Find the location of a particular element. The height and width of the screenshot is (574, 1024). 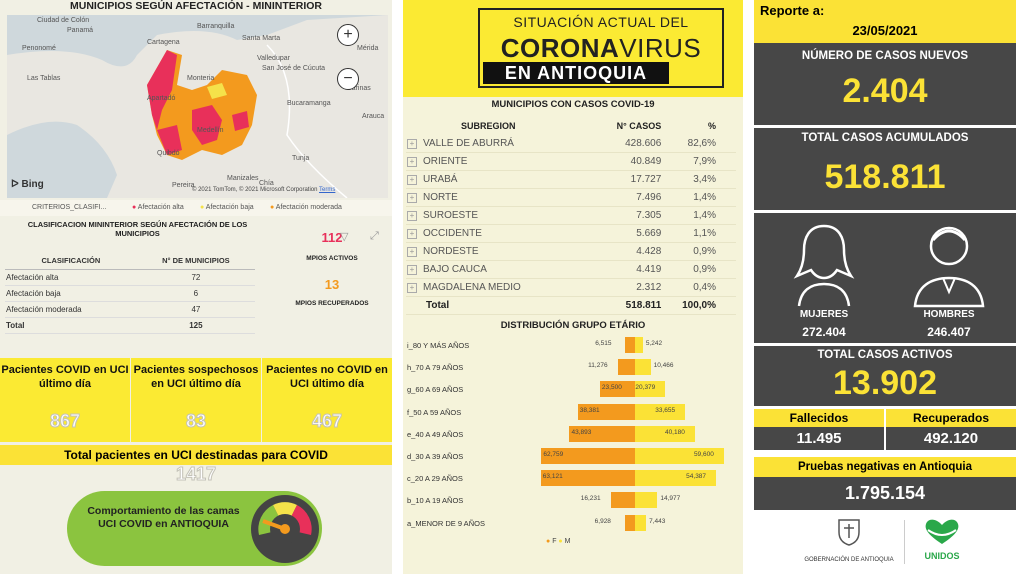

table-row: + BAJO CAUCA 4.419 0,9% is located at coordinates (571, 269).